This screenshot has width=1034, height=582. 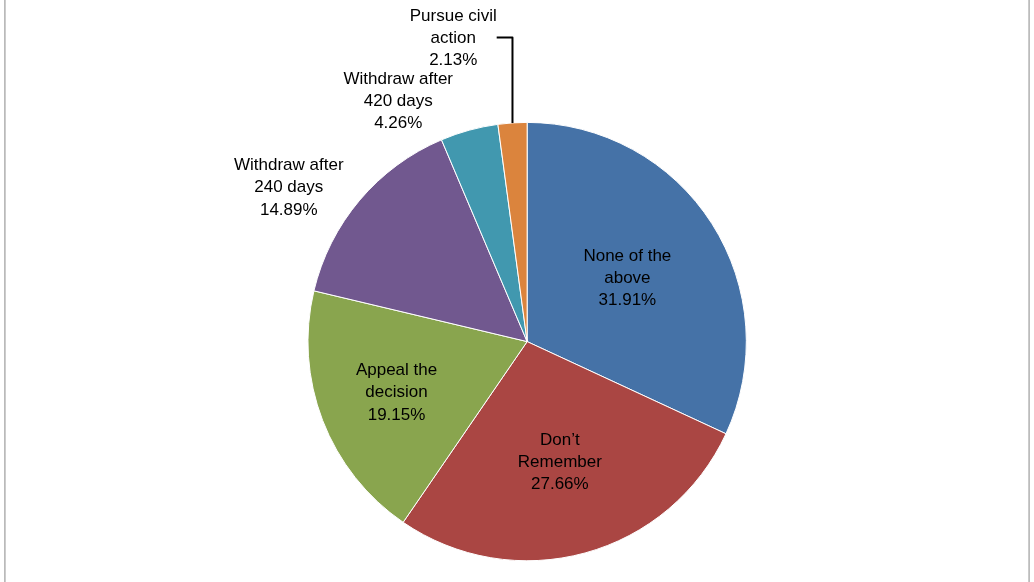 I want to click on slice-label: Pursue civil action, so click(x=453, y=27).